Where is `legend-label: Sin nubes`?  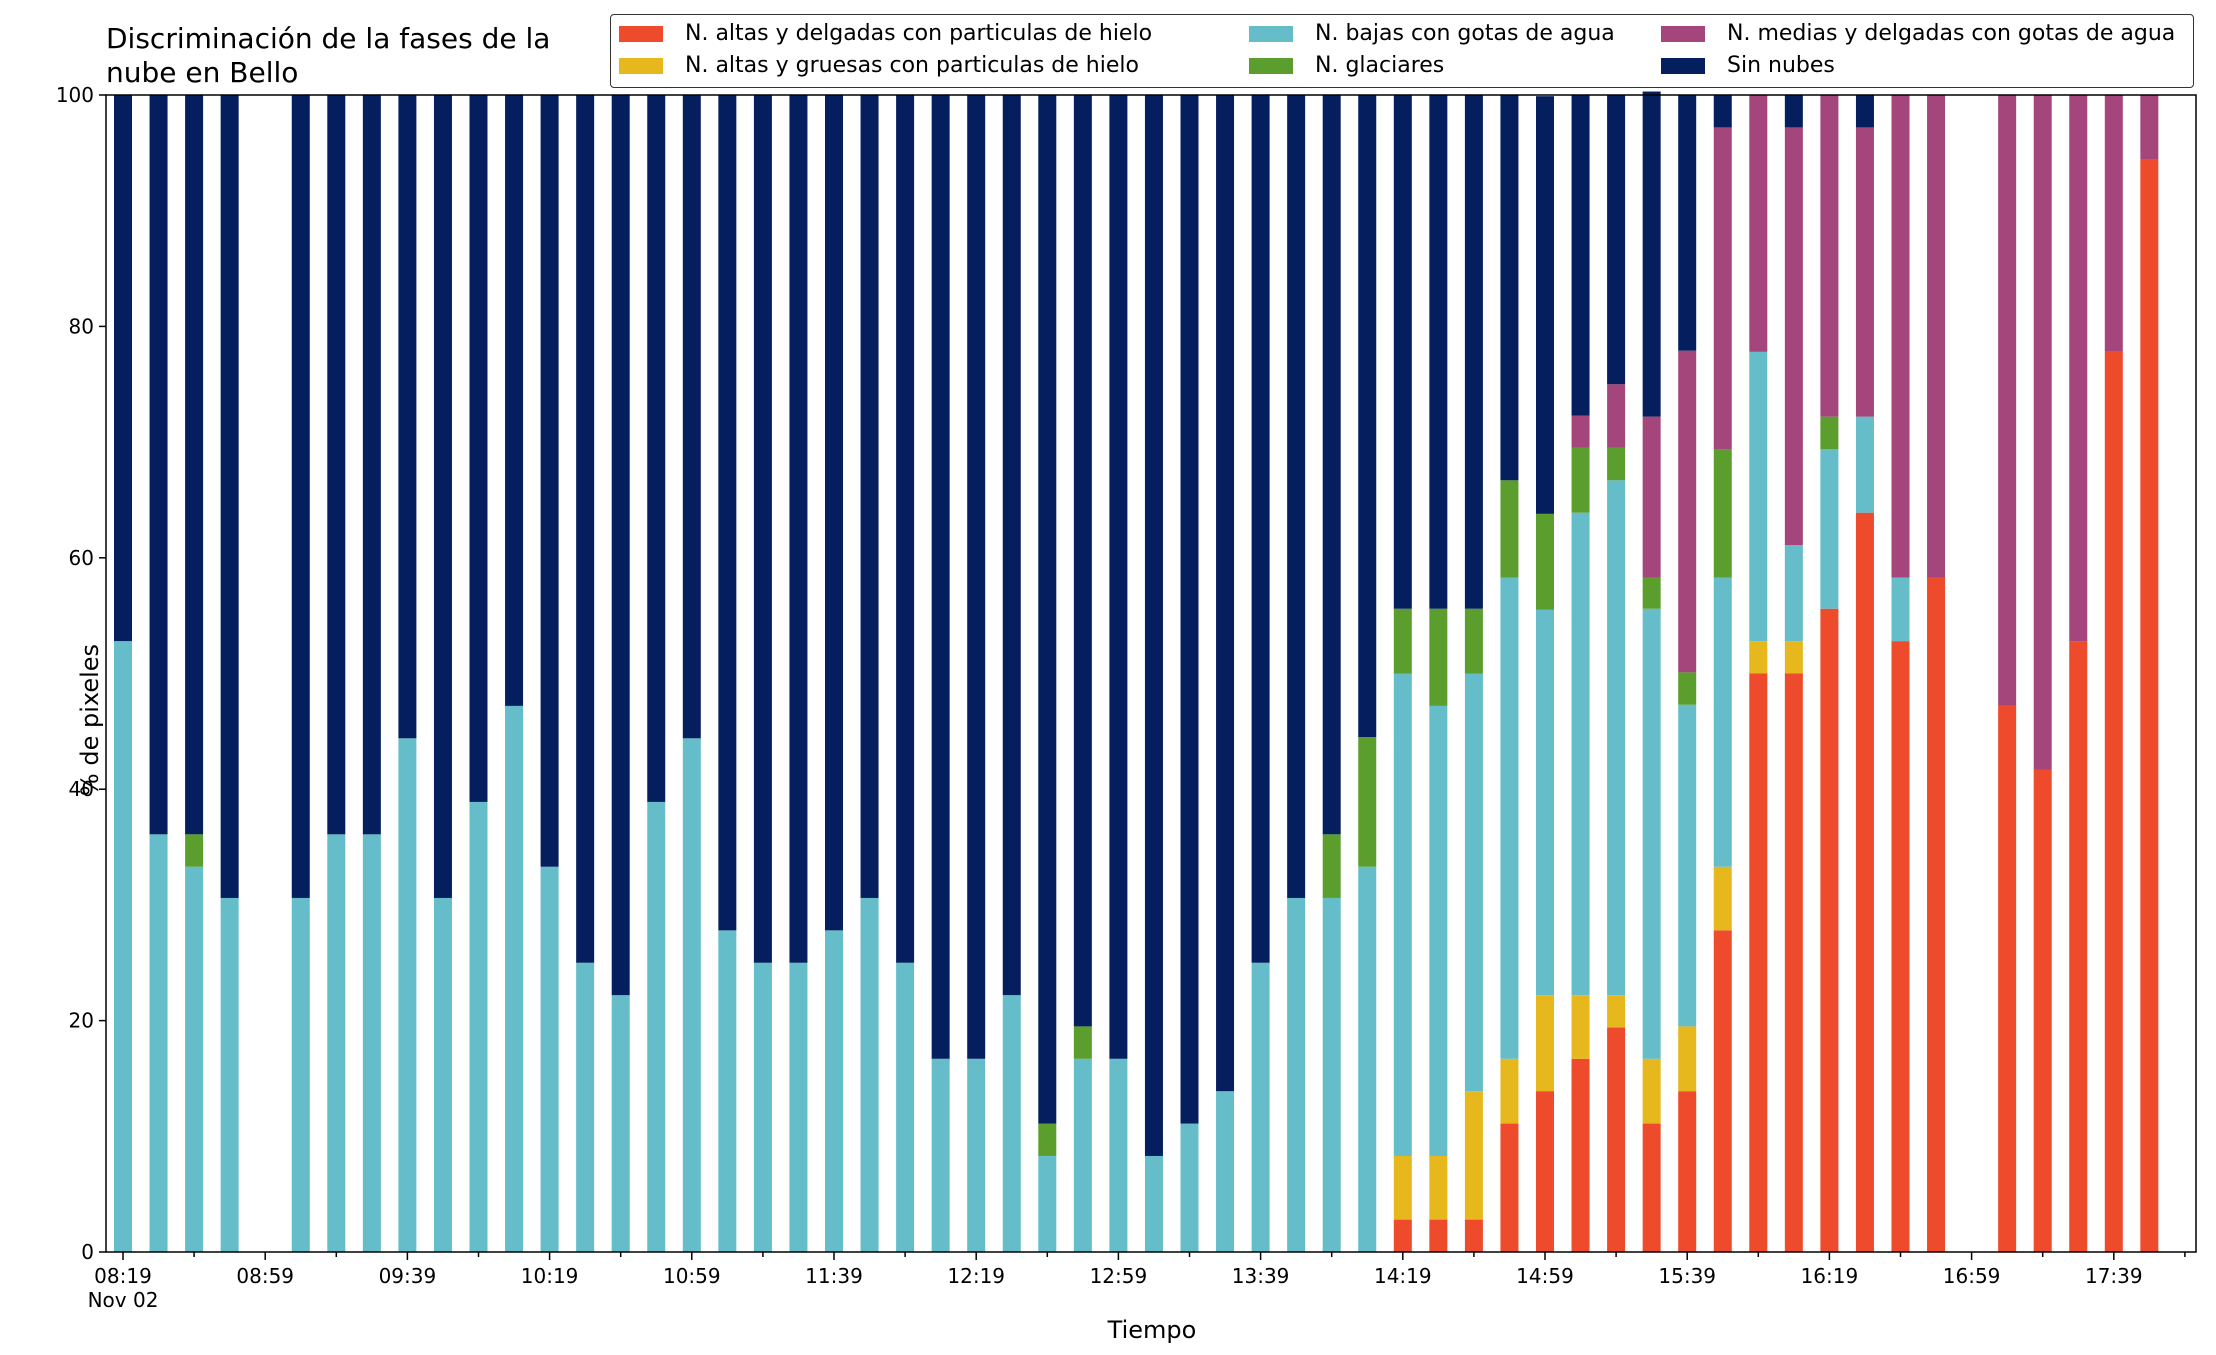 legend-label: Sin nubes is located at coordinates (1781, 65).